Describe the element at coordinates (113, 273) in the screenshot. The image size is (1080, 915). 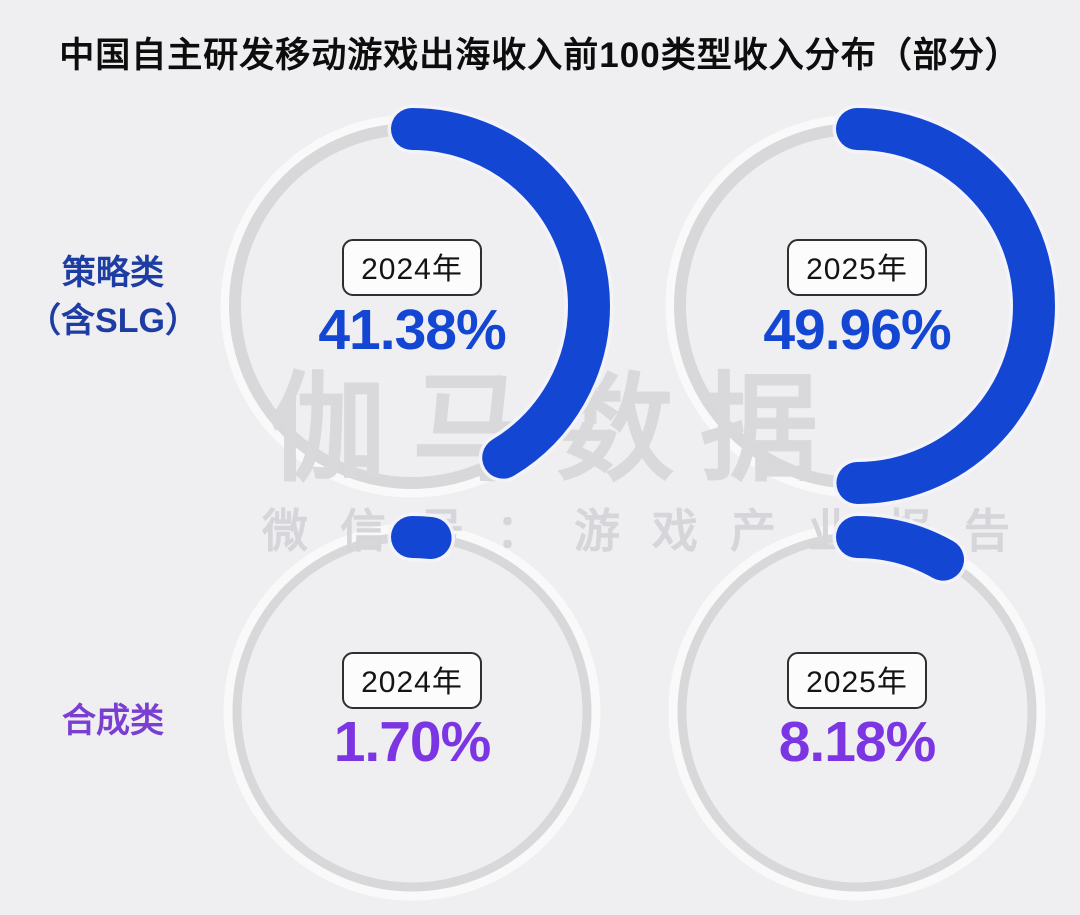
I see `row-label-strategy-line1: 策略类` at that location.